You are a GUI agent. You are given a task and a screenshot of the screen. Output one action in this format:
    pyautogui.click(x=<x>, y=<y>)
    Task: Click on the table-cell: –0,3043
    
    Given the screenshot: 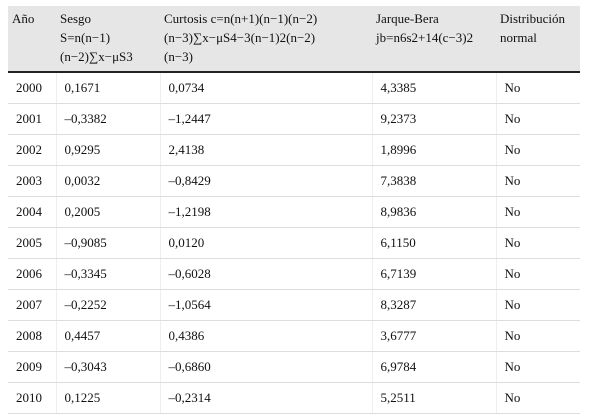 What is the action you would take?
    pyautogui.click(x=108, y=367)
    